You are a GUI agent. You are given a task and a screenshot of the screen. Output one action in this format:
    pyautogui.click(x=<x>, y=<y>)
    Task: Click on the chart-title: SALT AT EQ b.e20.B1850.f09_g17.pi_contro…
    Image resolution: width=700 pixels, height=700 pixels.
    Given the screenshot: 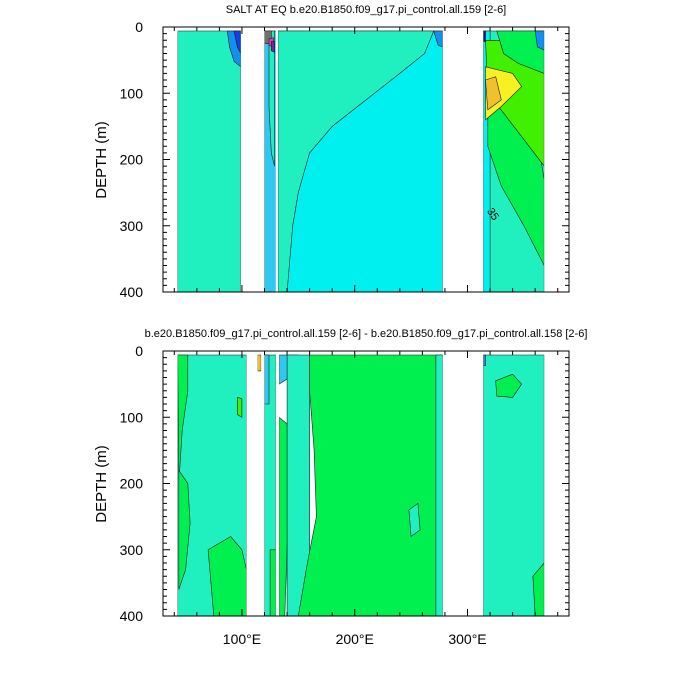 What is the action you would take?
    pyautogui.click(x=366, y=10)
    